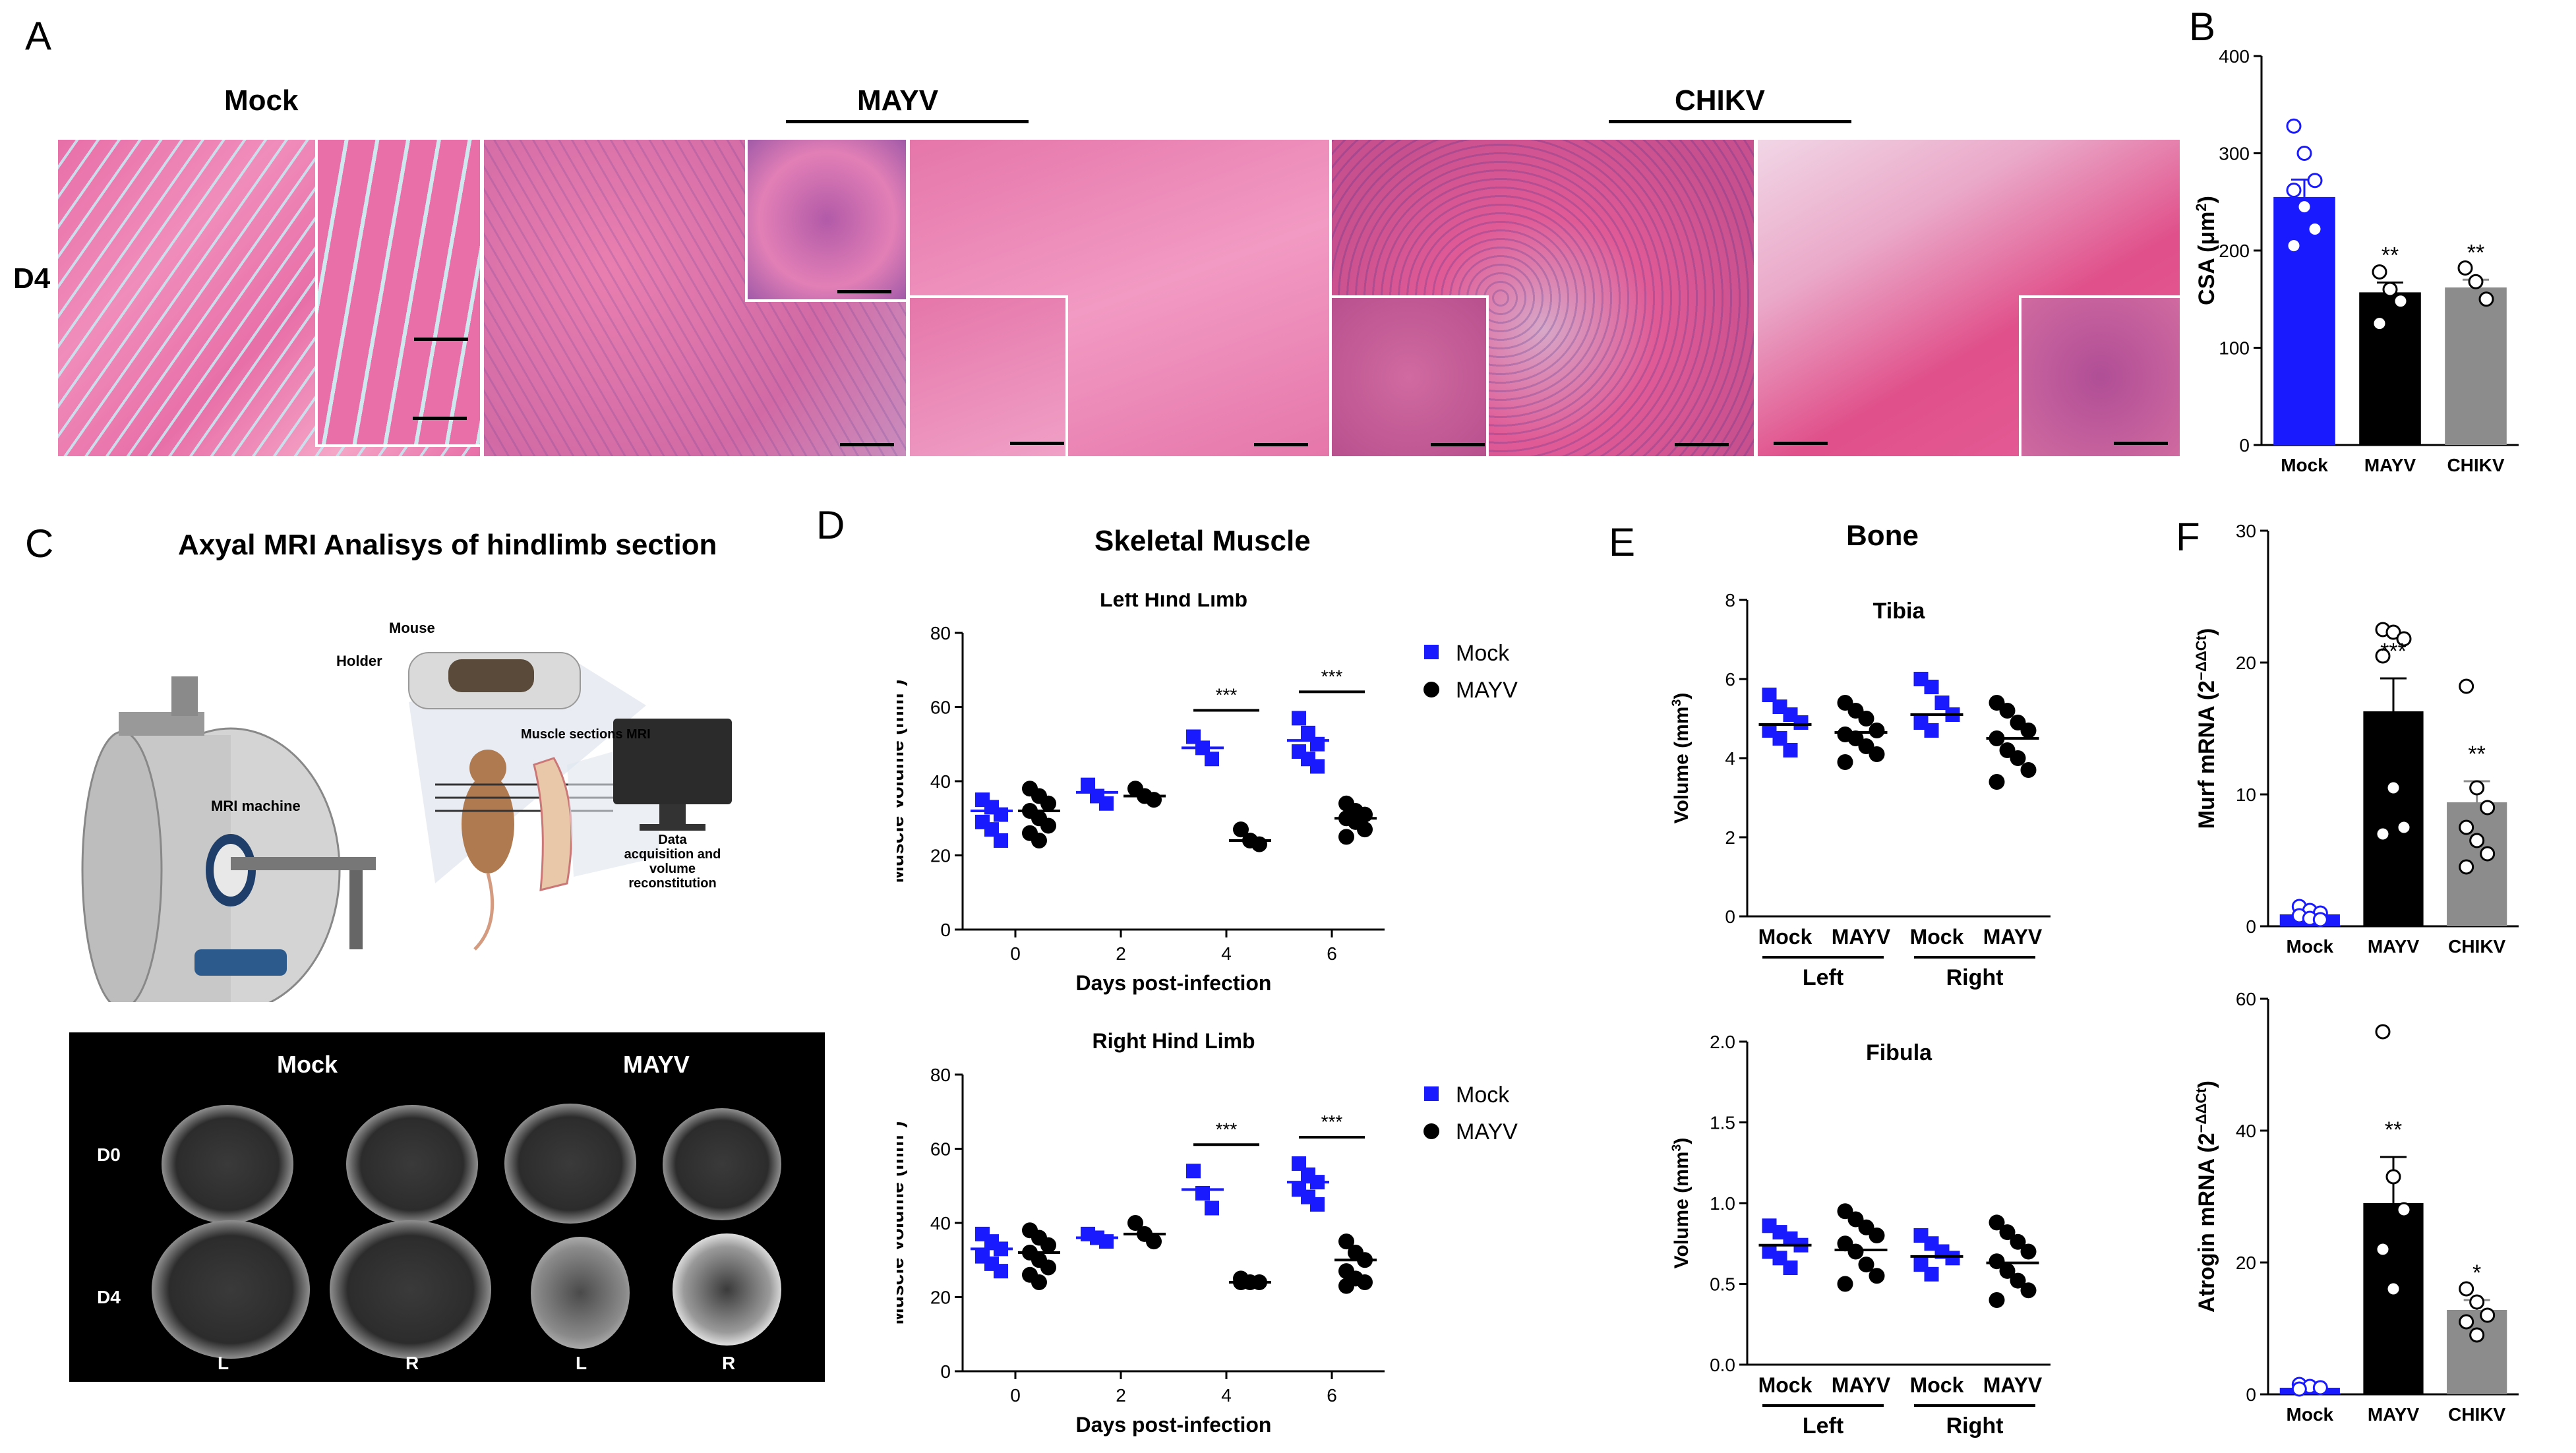 The width and height of the screenshot is (2576, 1453). I want to click on mri-section-mock-l-d4, so click(231, 1289).